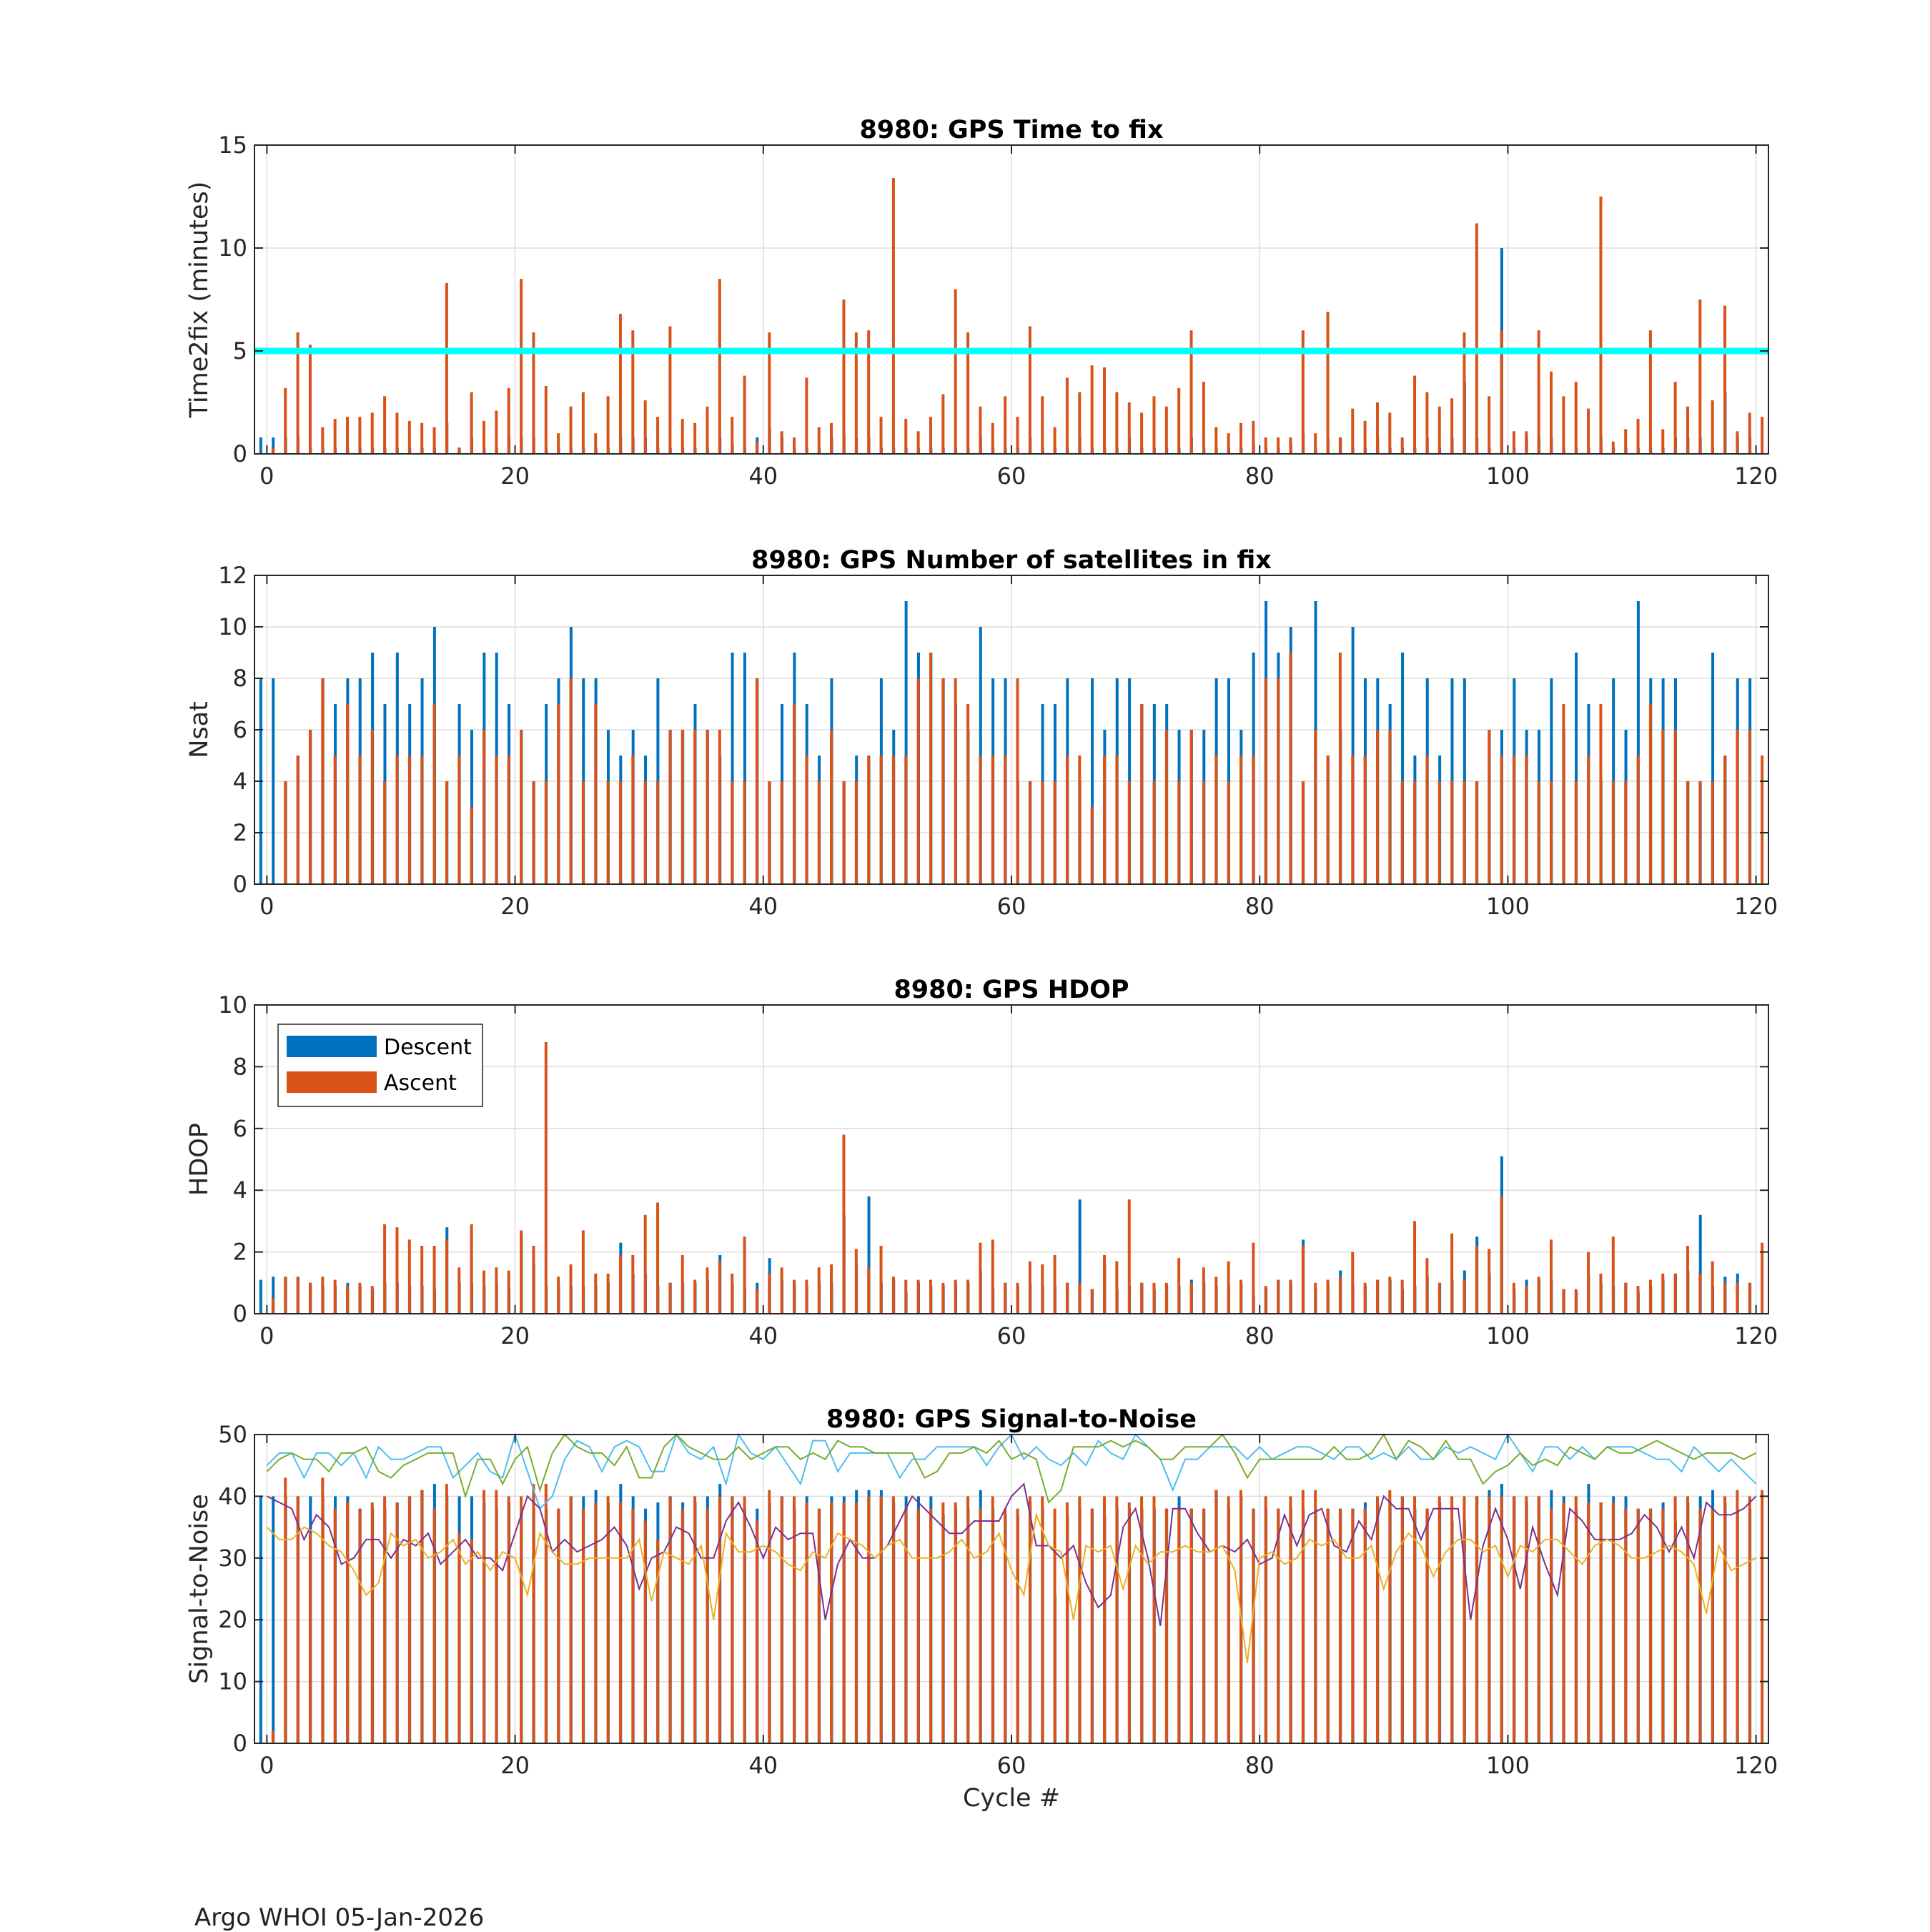 This screenshot has height=1932, width=1930. I want to click on legend-descent-swatch, so click(332, 1046).